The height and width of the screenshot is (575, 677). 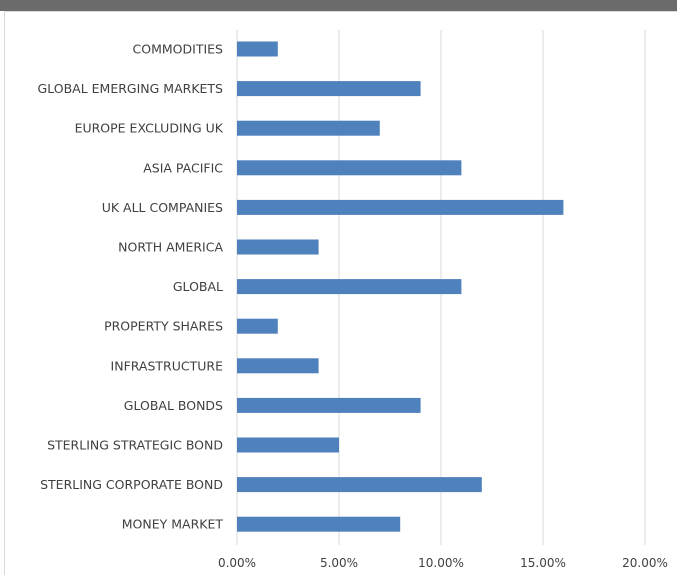 What do you see at coordinates (162, 207) in the screenshot?
I see `category-label: UK ALL COMPANIES` at bounding box center [162, 207].